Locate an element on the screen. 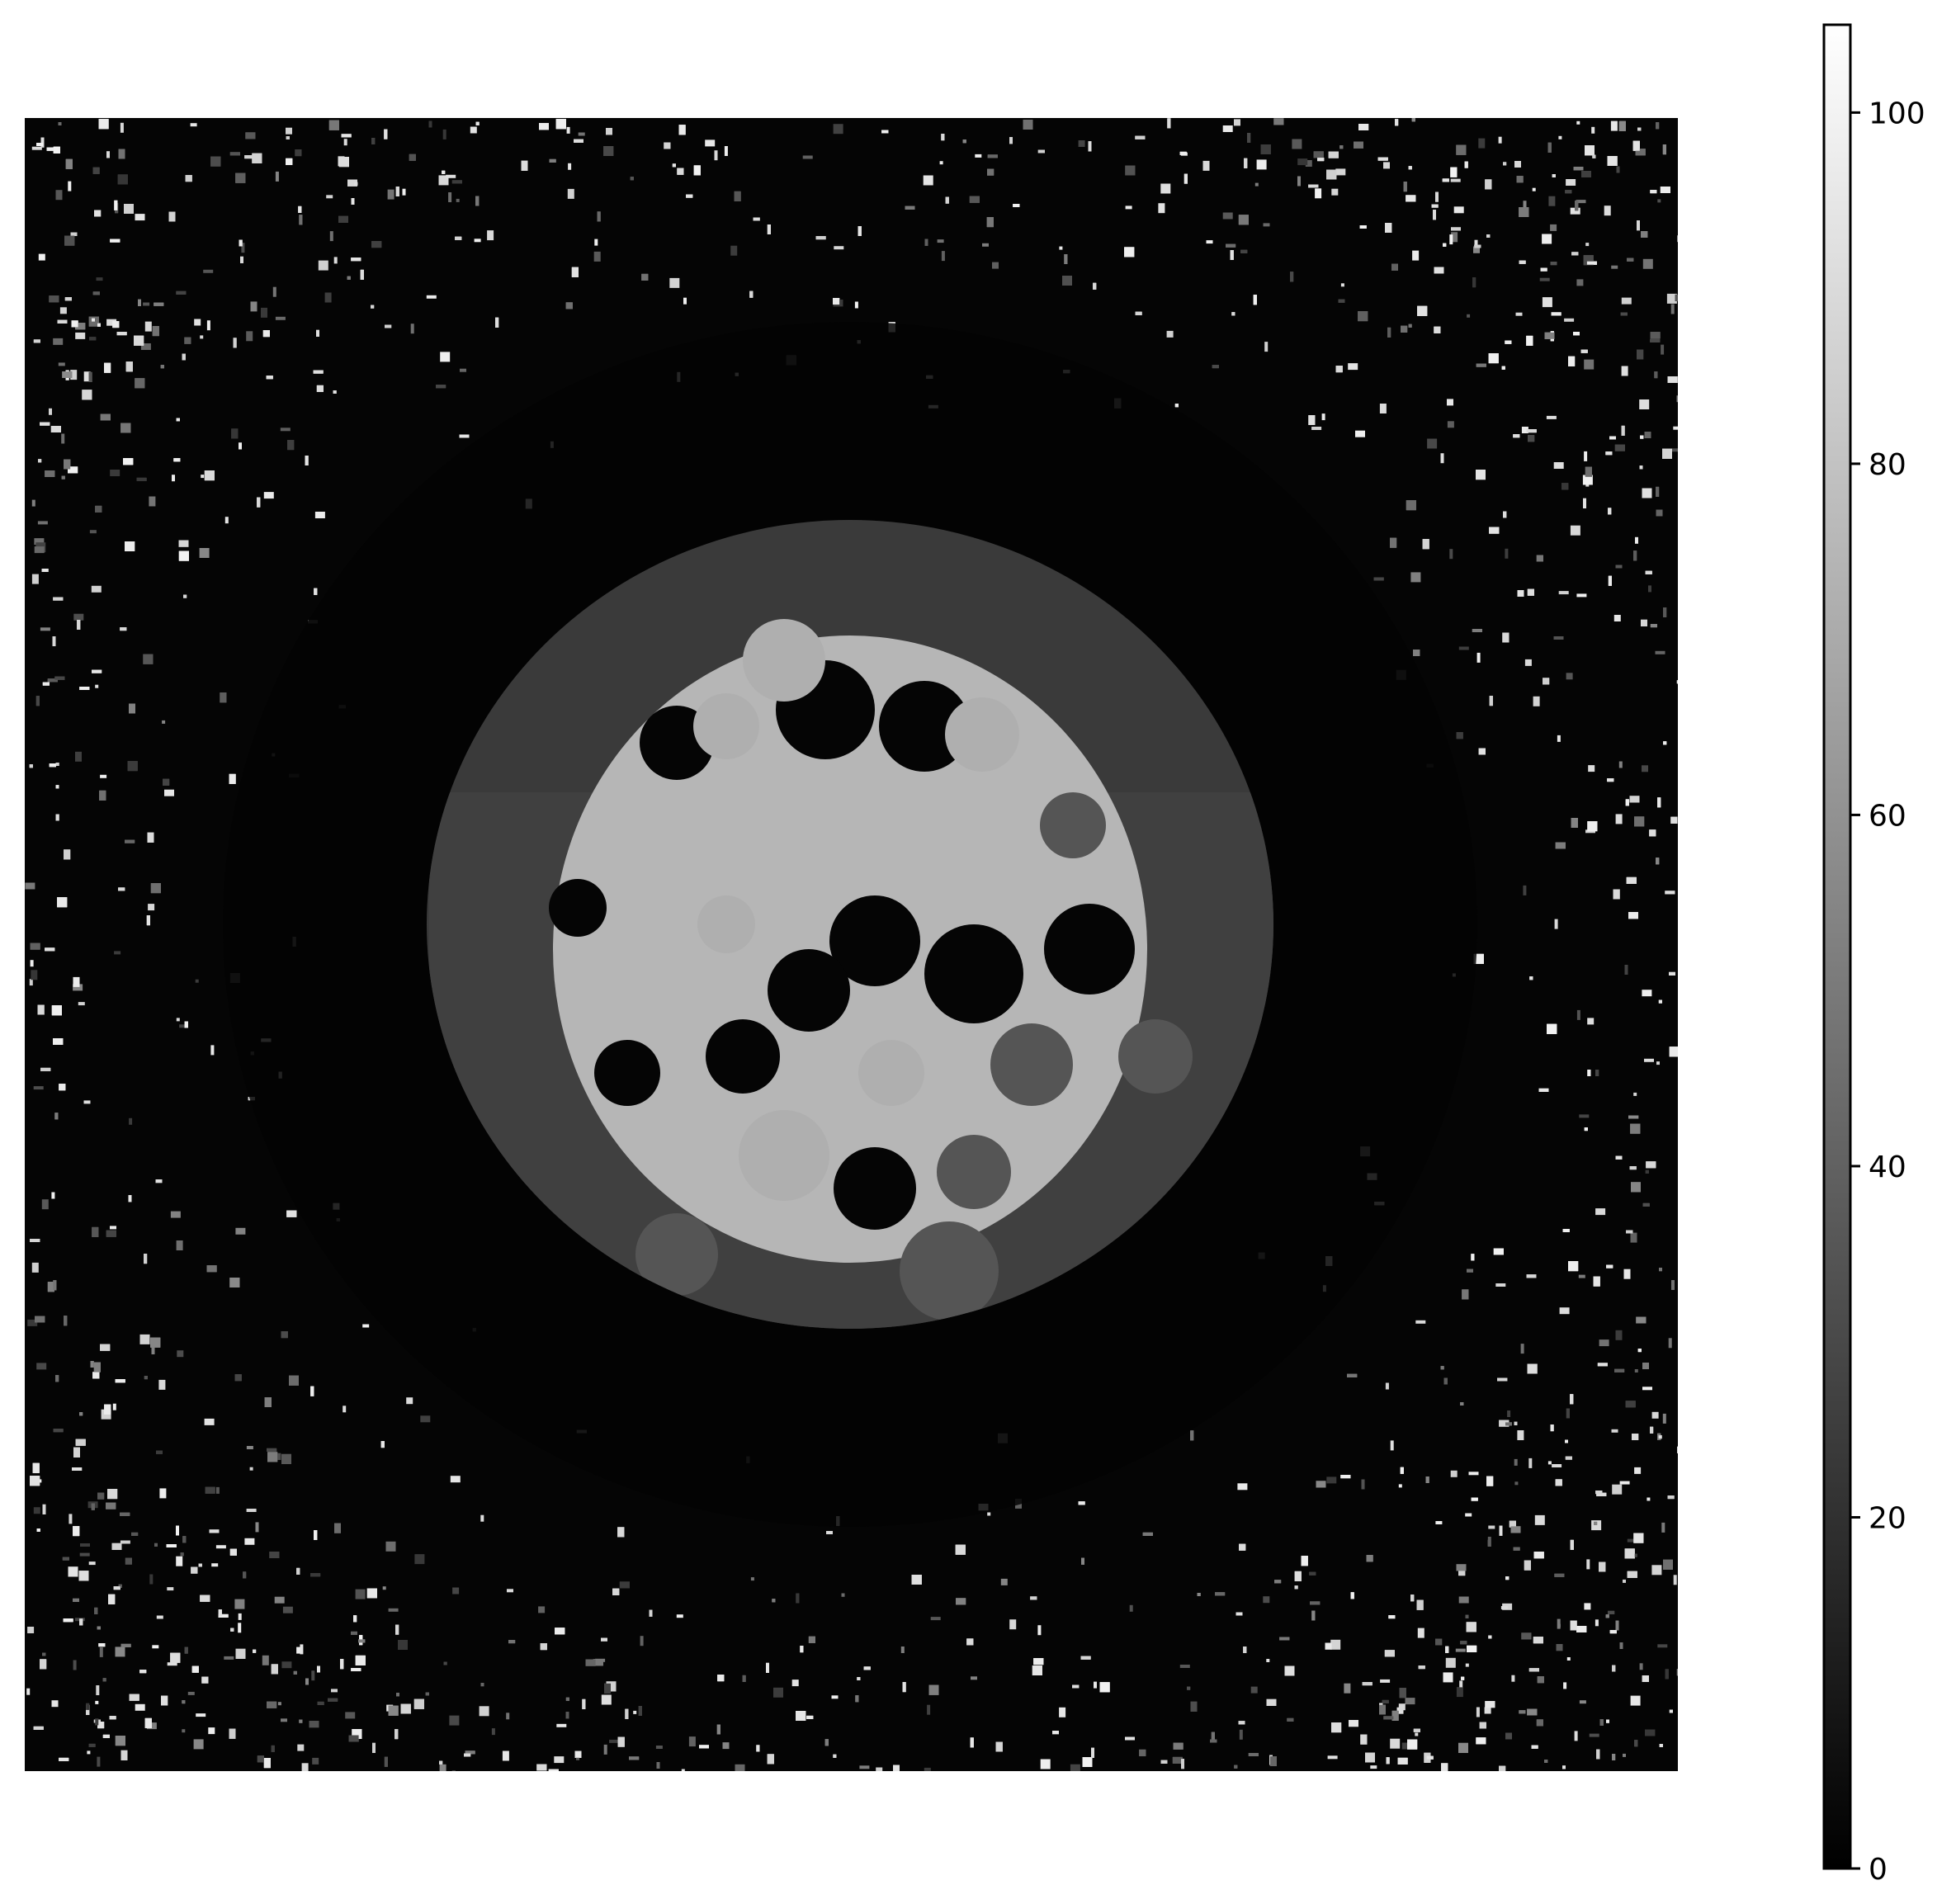 The image size is (1956, 1904). disc-blob is located at coordinates (743, 1056).